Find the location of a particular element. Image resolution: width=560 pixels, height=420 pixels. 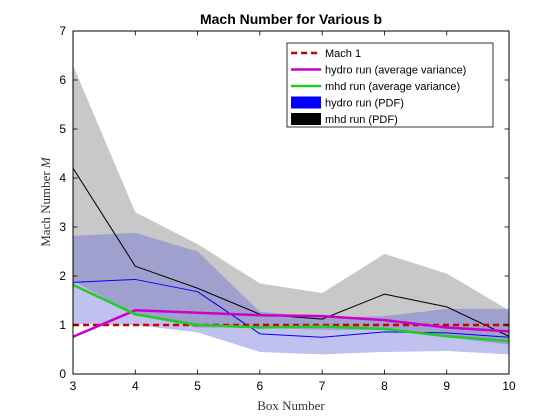

y-tick-label: 6 is located at coordinates (62, 80).